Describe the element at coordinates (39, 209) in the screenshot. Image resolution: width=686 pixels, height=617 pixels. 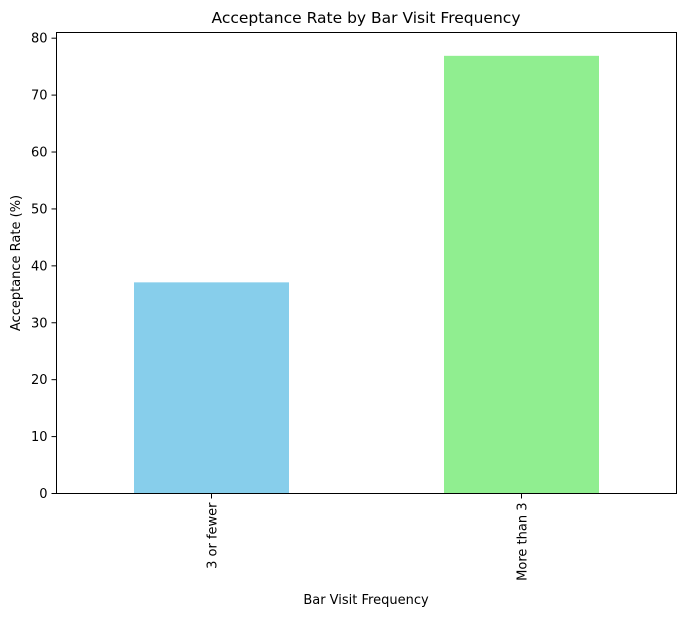
I see `y-tick-label: 50` at that location.